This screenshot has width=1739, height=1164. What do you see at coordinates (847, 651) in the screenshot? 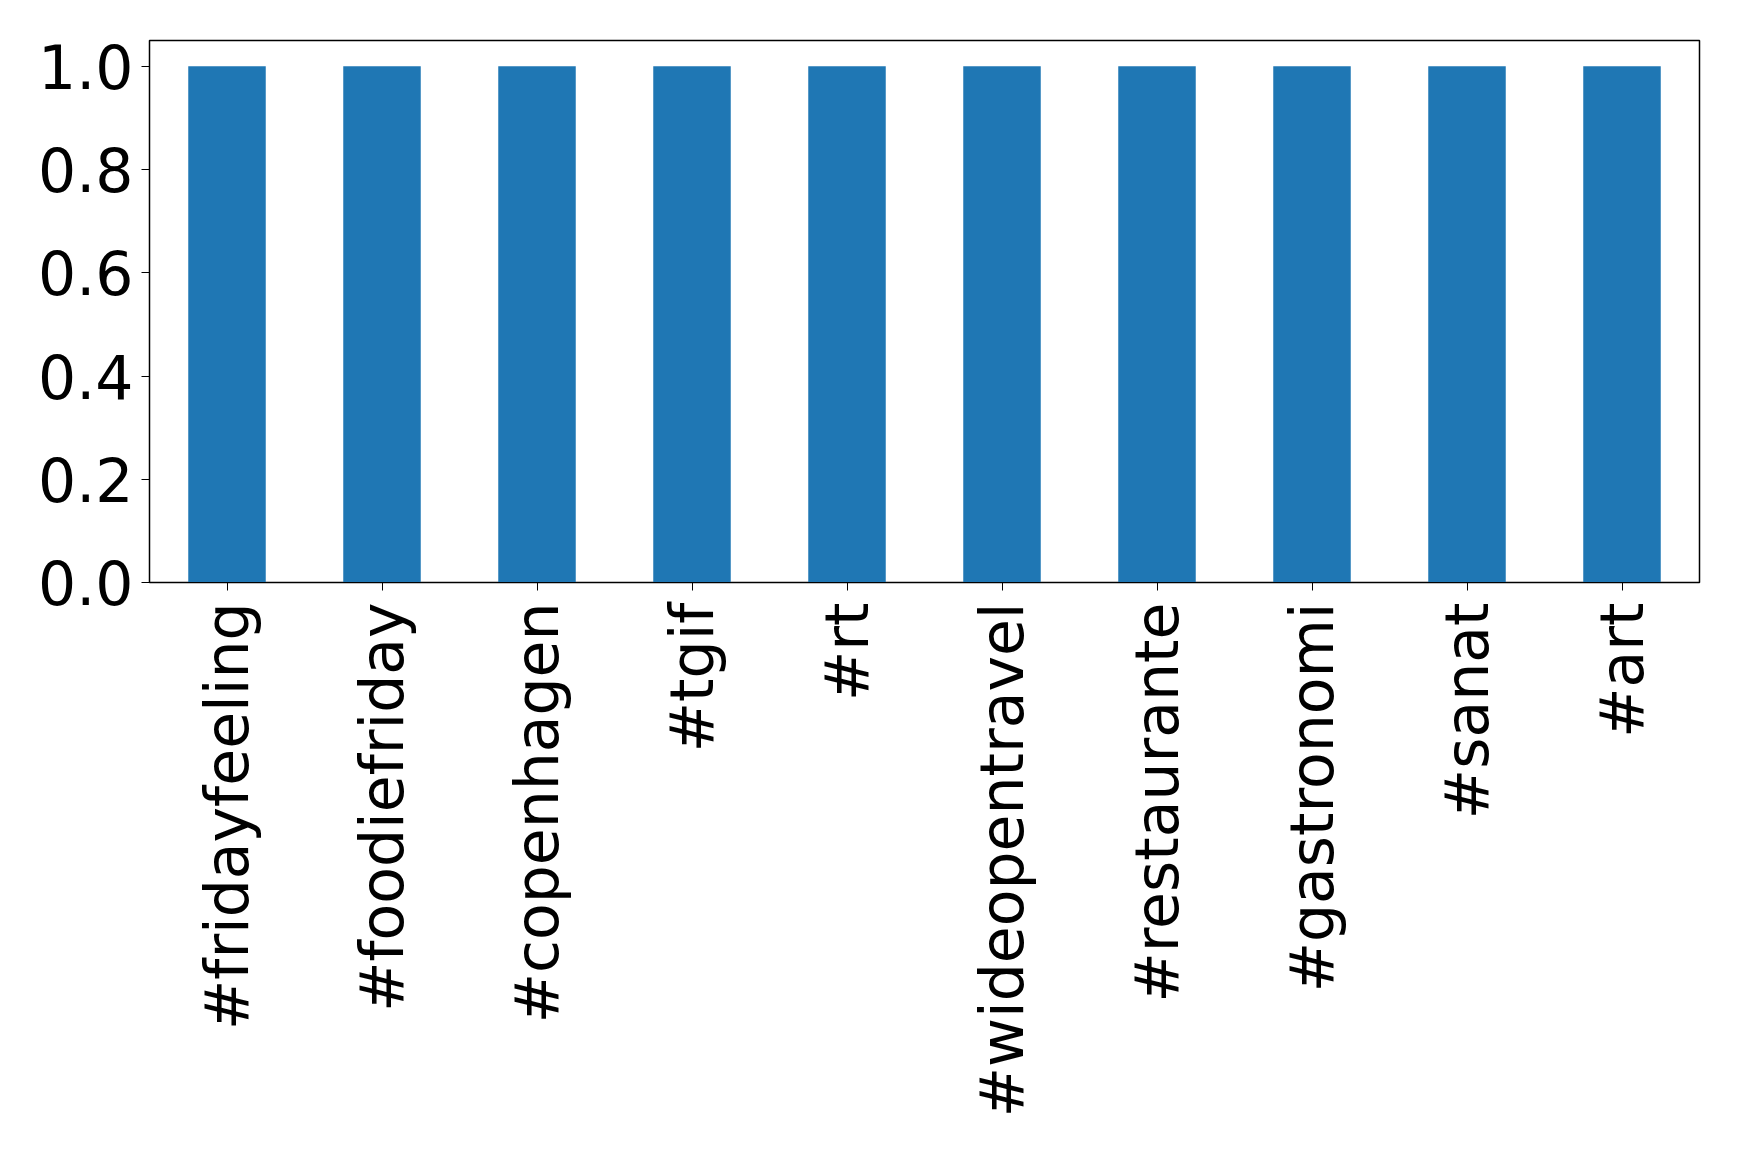
I see `x-tick-label: #rt` at bounding box center [847, 651].